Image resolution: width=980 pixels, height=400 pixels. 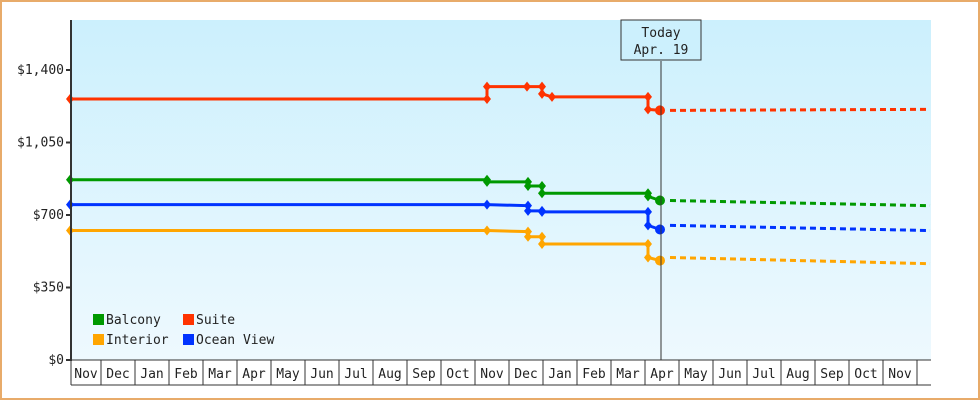 What do you see at coordinates (183, 330) in the screenshot?
I see `legend: Balcony Suite Interior Ocean View` at bounding box center [183, 330].